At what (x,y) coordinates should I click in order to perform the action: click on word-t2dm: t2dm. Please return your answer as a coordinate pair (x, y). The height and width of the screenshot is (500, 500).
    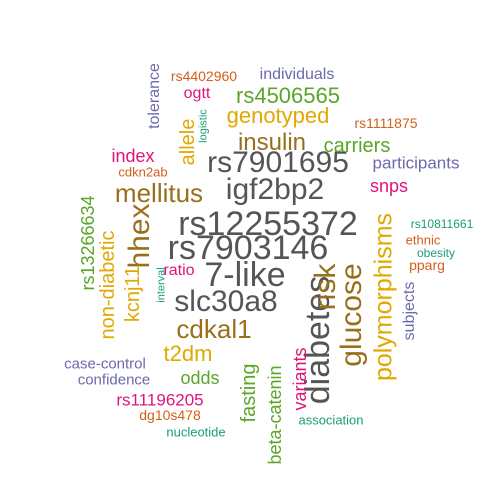
    Looking at the image, I should click on (188, 353).